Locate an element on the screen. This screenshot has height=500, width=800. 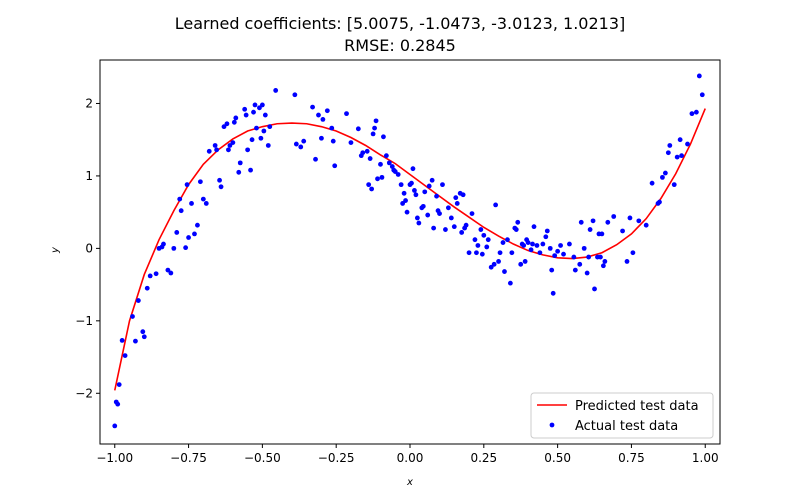
chart-subtitle: RMSE: 0.2845 is located at coordinates (400, 45).